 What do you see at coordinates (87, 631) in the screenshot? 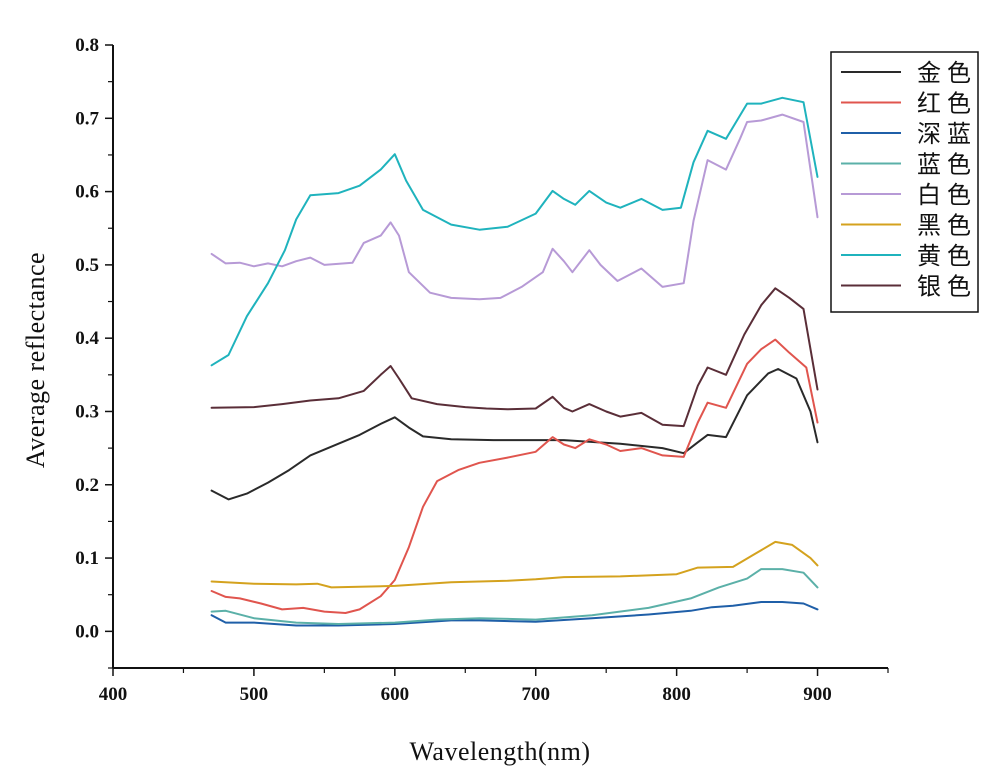
I see `y-tick-label: 0.0` at bounding box center [87, 631].